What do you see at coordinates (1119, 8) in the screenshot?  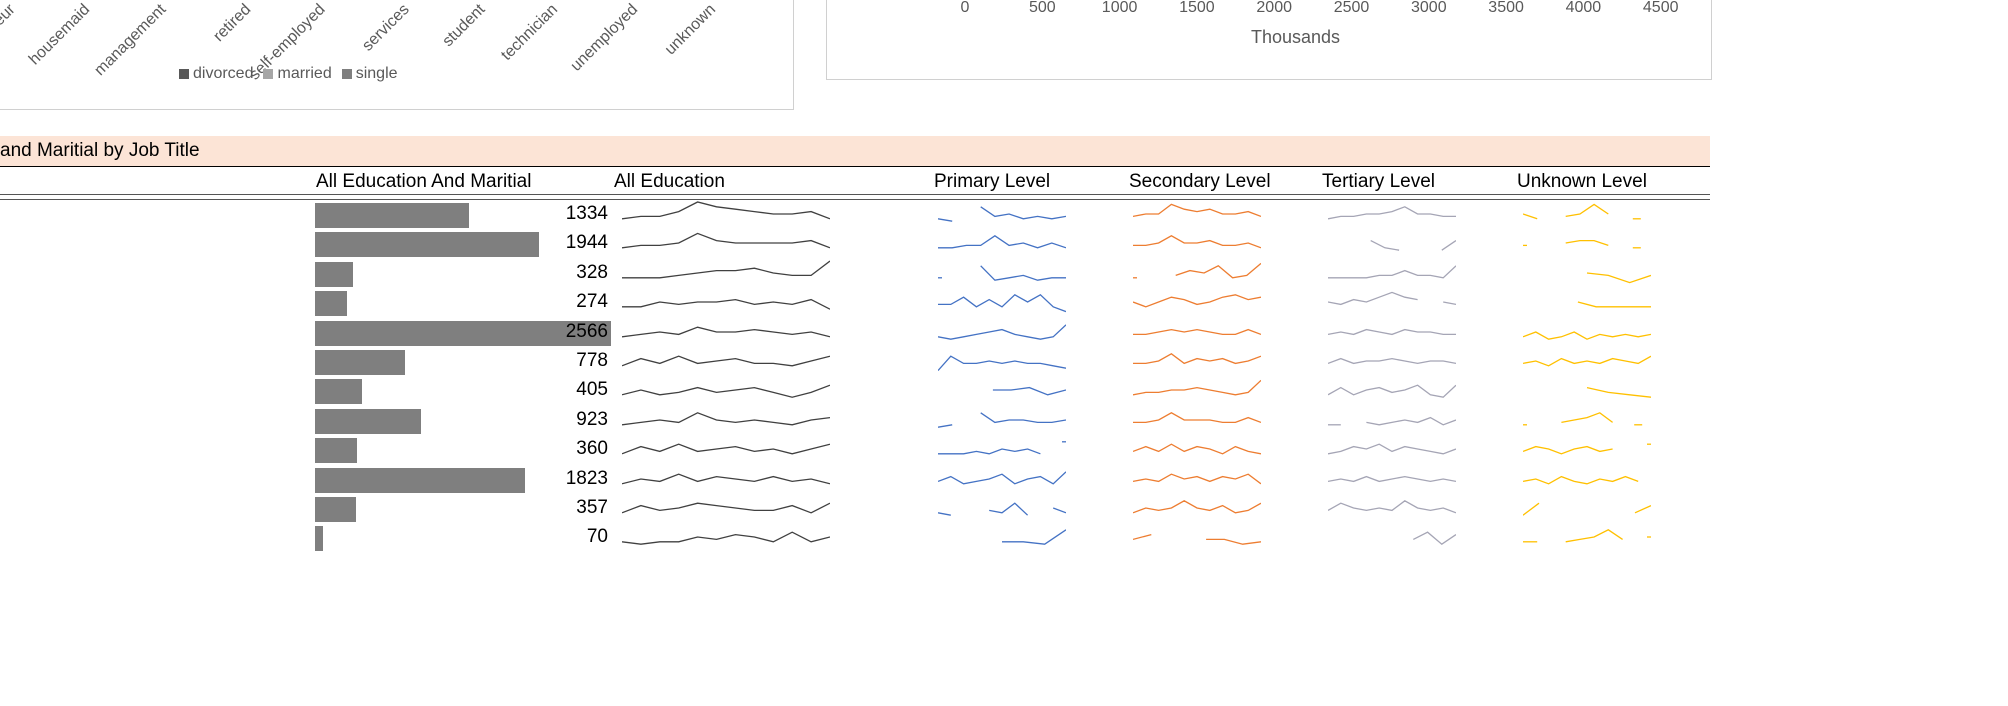 I see `x-tick-label: 1000` at bounding box center [1119, 8].